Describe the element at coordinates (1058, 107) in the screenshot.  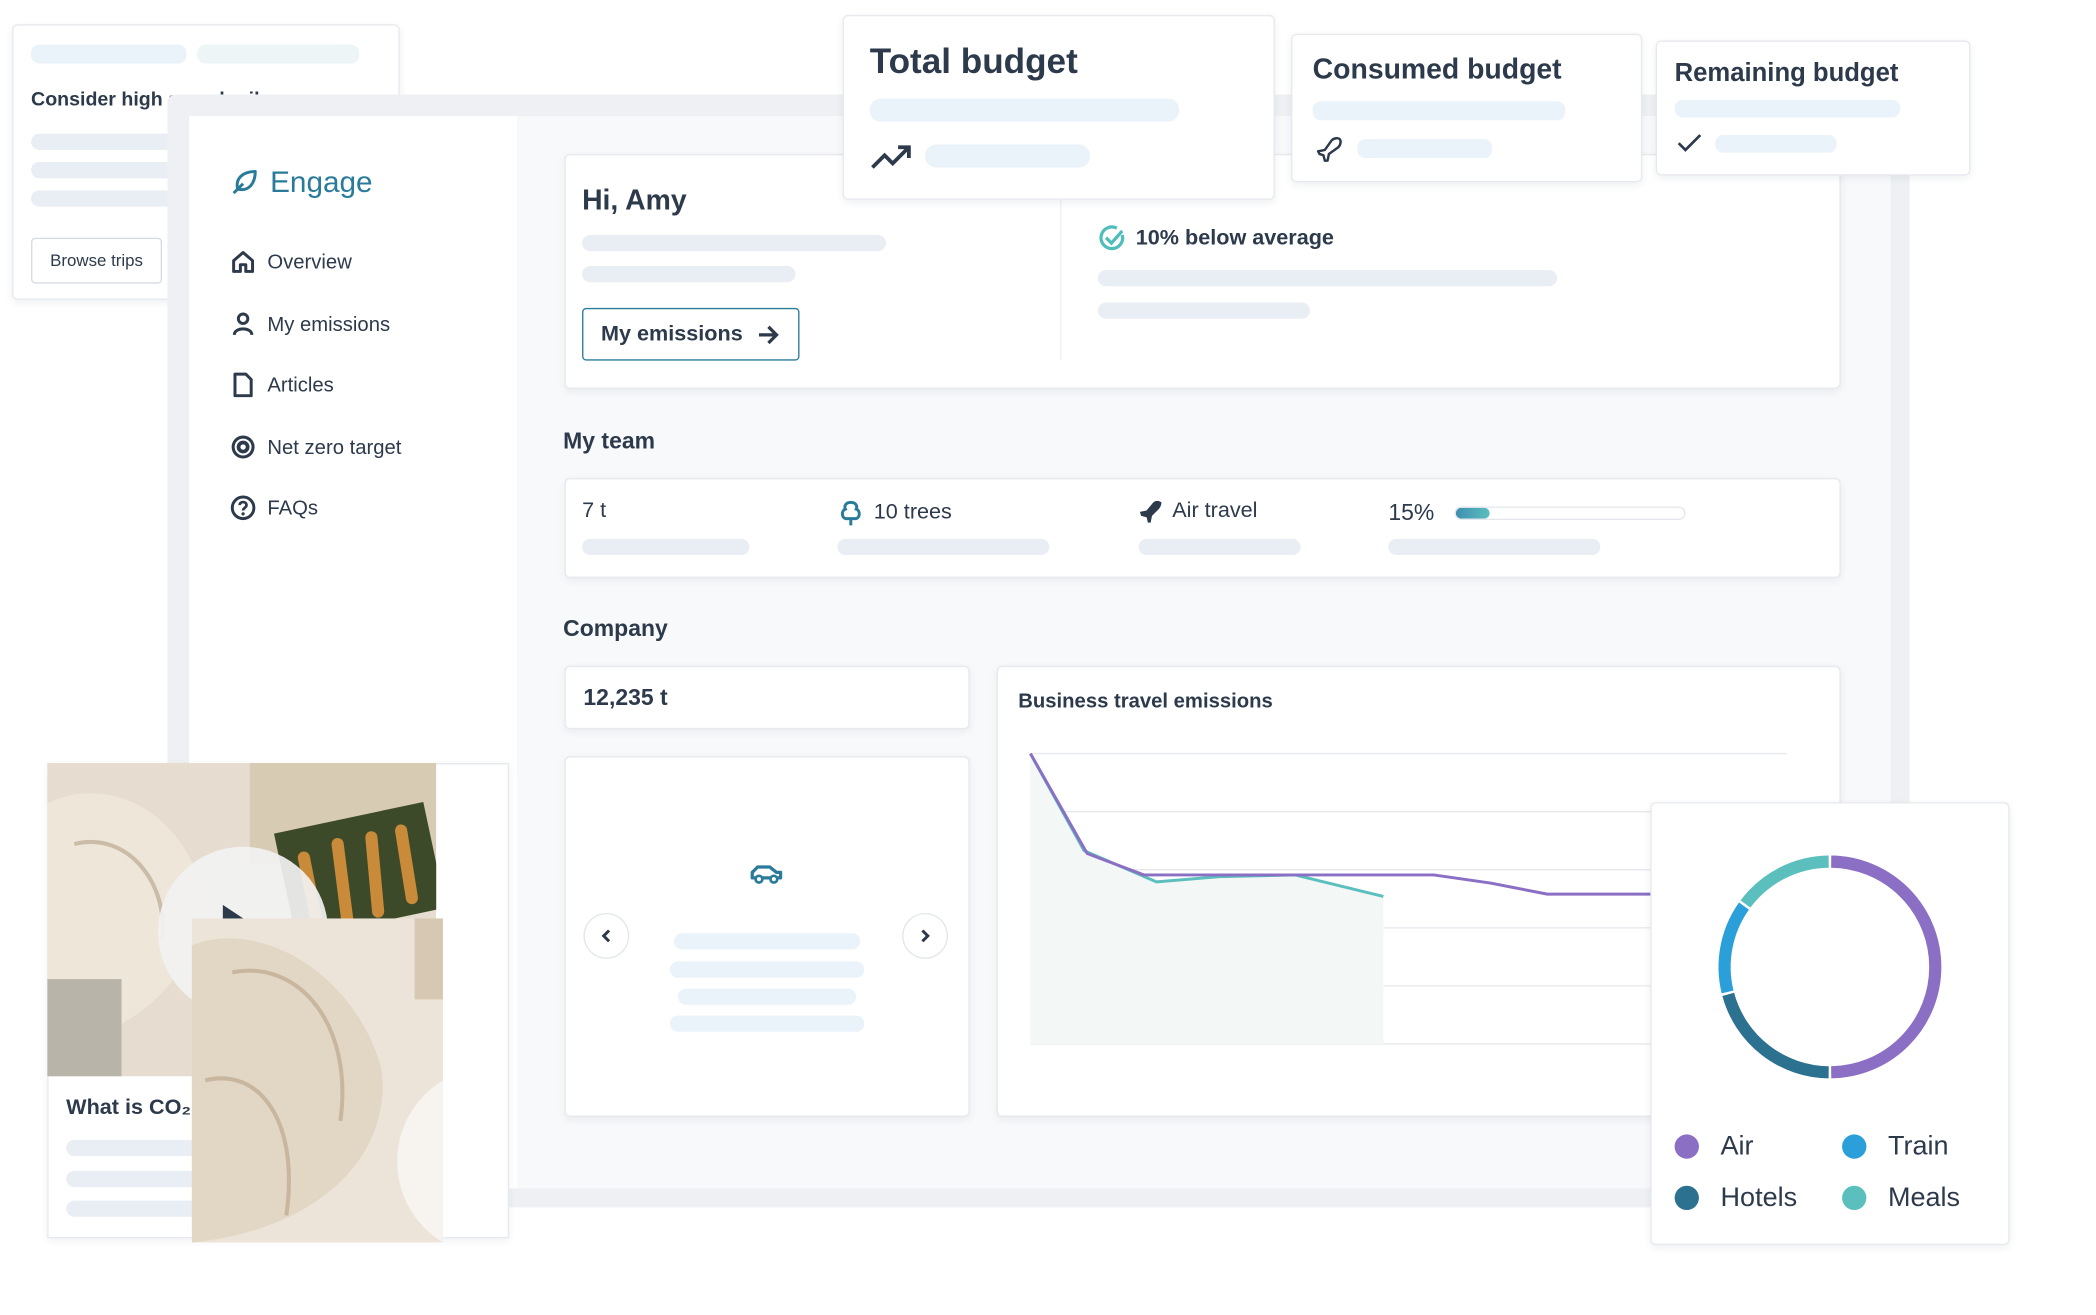
I see `budget-card: Total budget` at that location.